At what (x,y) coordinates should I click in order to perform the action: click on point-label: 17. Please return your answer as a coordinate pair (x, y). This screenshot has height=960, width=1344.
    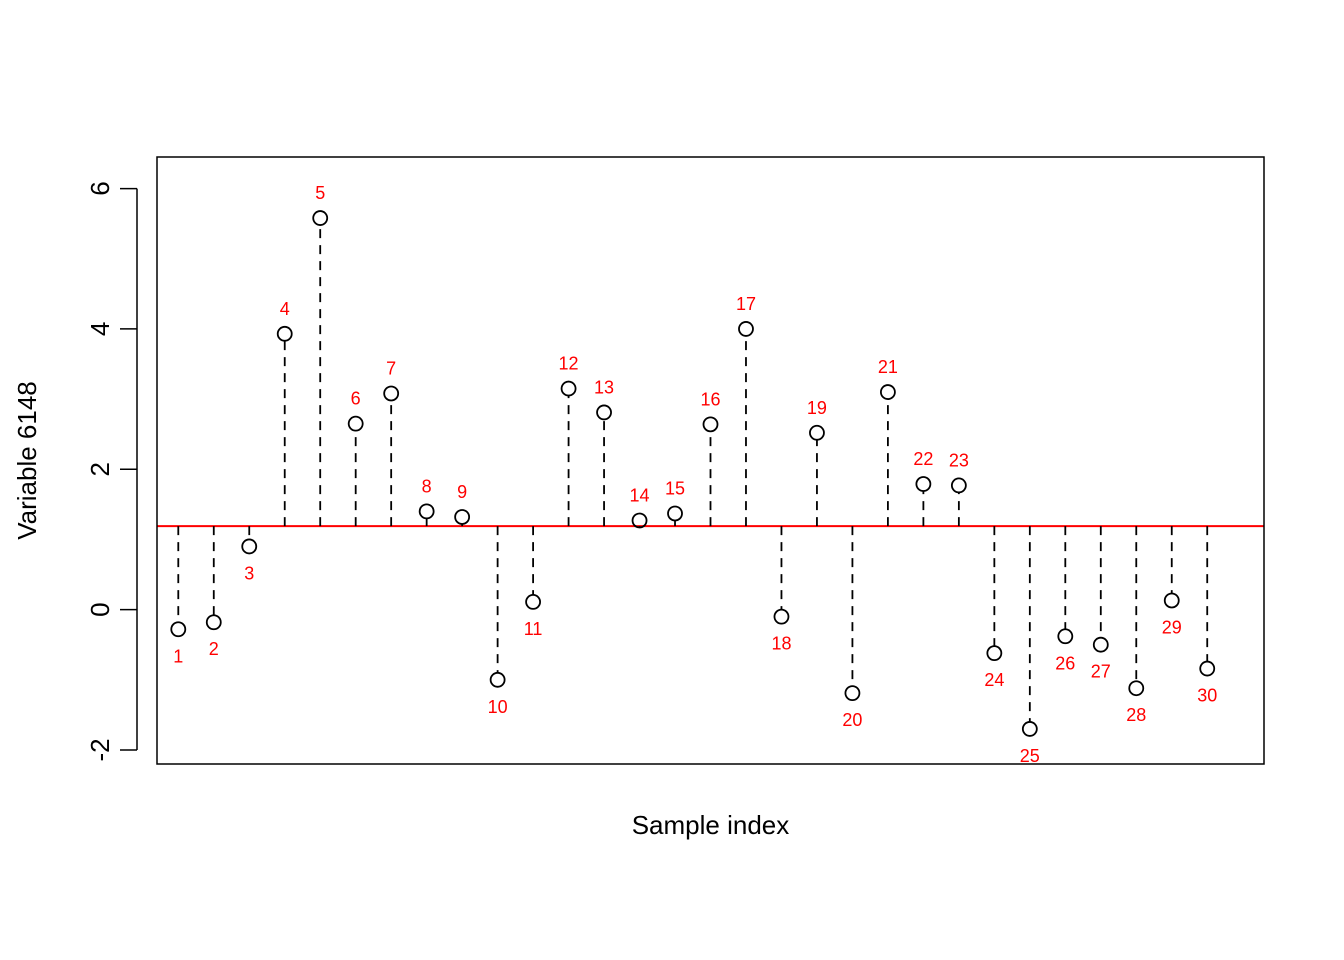
    Looking at the image, I should click on (746, 304).